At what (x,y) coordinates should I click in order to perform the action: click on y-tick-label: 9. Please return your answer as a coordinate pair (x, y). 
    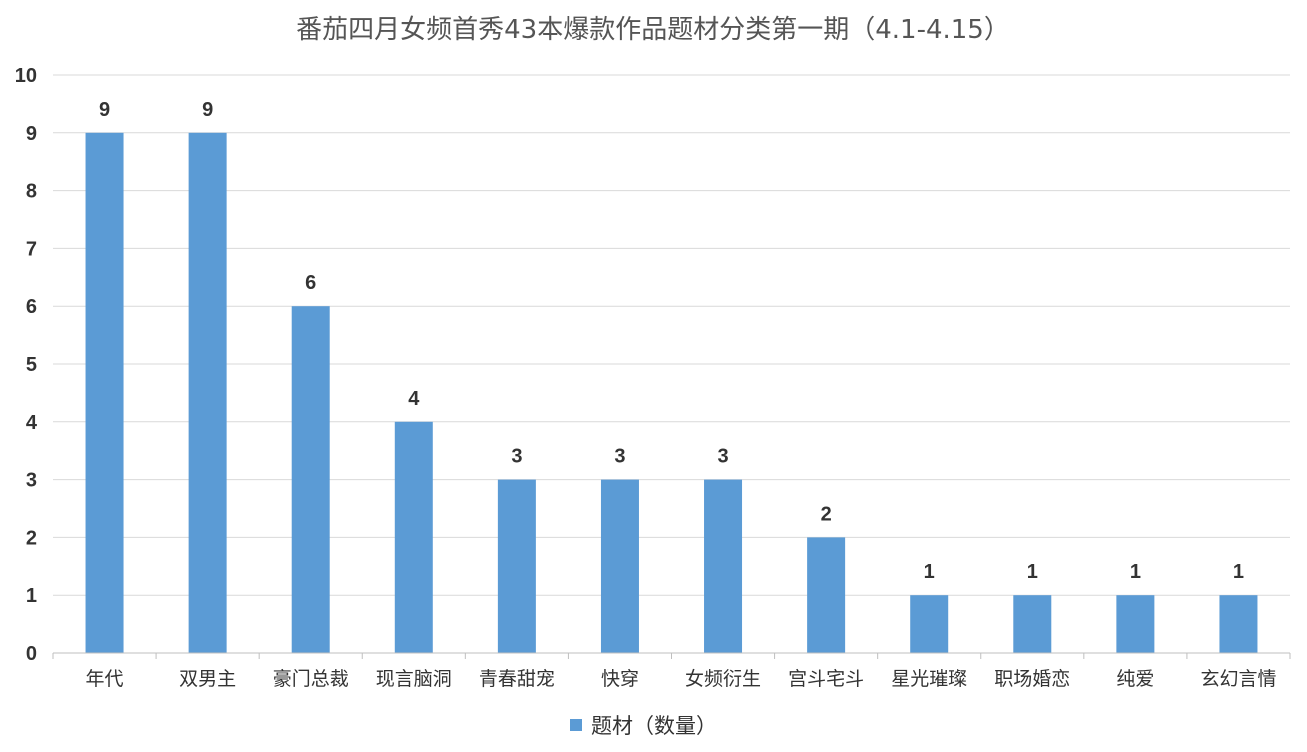
    Looking at the image, I should click on (31, 134).